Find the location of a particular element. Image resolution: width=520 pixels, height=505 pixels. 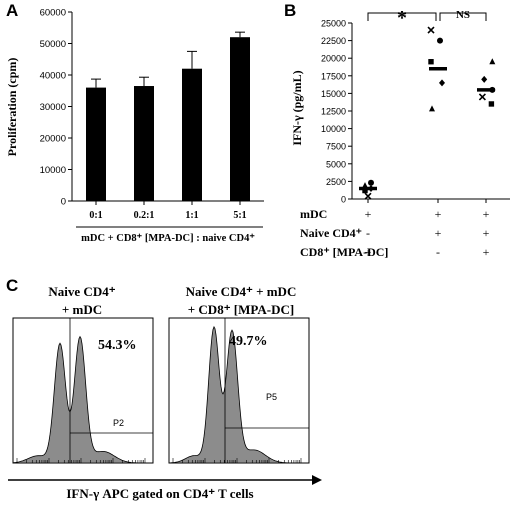

panel-a-xlabel: mDC + CD8⁺ [MPA-DC] : naive CD4⁺ is located at coordinates (168, 238).